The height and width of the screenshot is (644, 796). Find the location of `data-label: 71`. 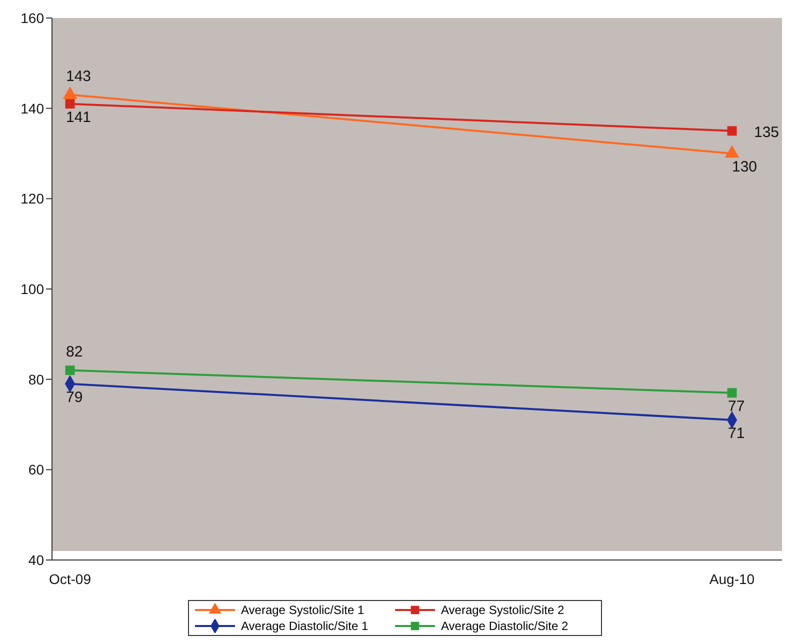

data-label: 71 is located at coordinates (736, 433).